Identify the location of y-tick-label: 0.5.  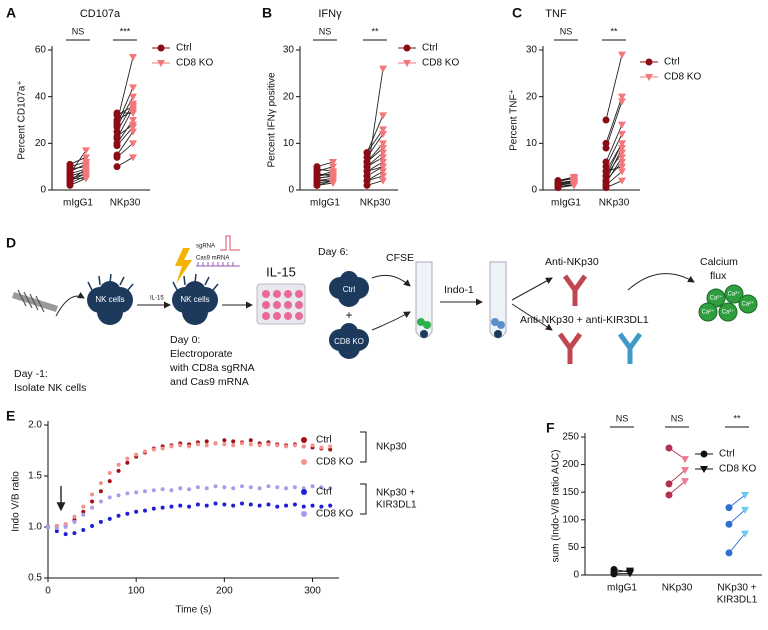
(35, 578).